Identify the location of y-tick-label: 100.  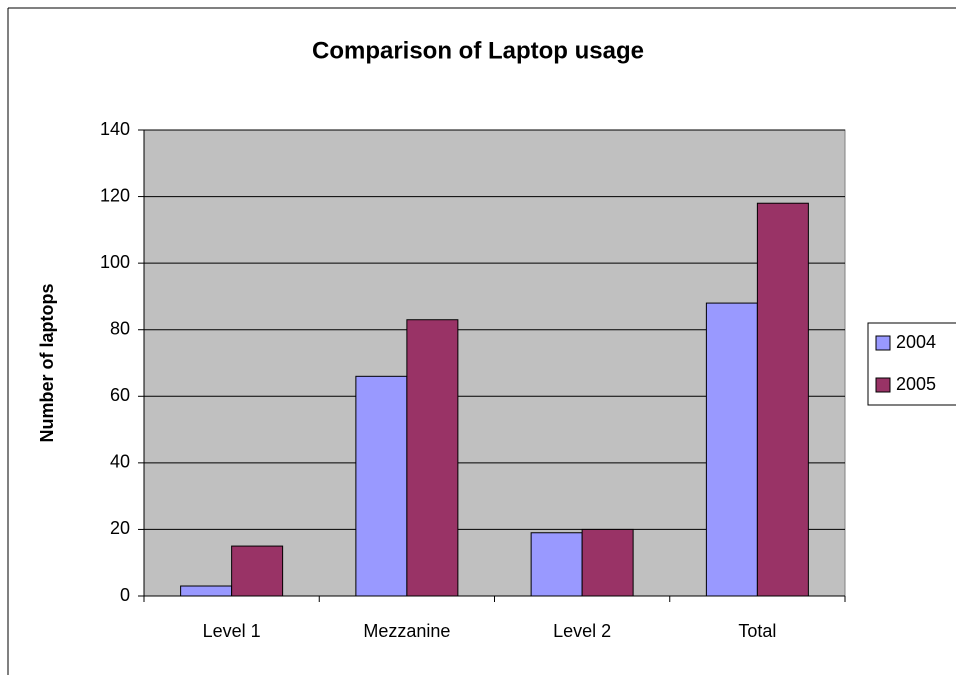
(115, 262).